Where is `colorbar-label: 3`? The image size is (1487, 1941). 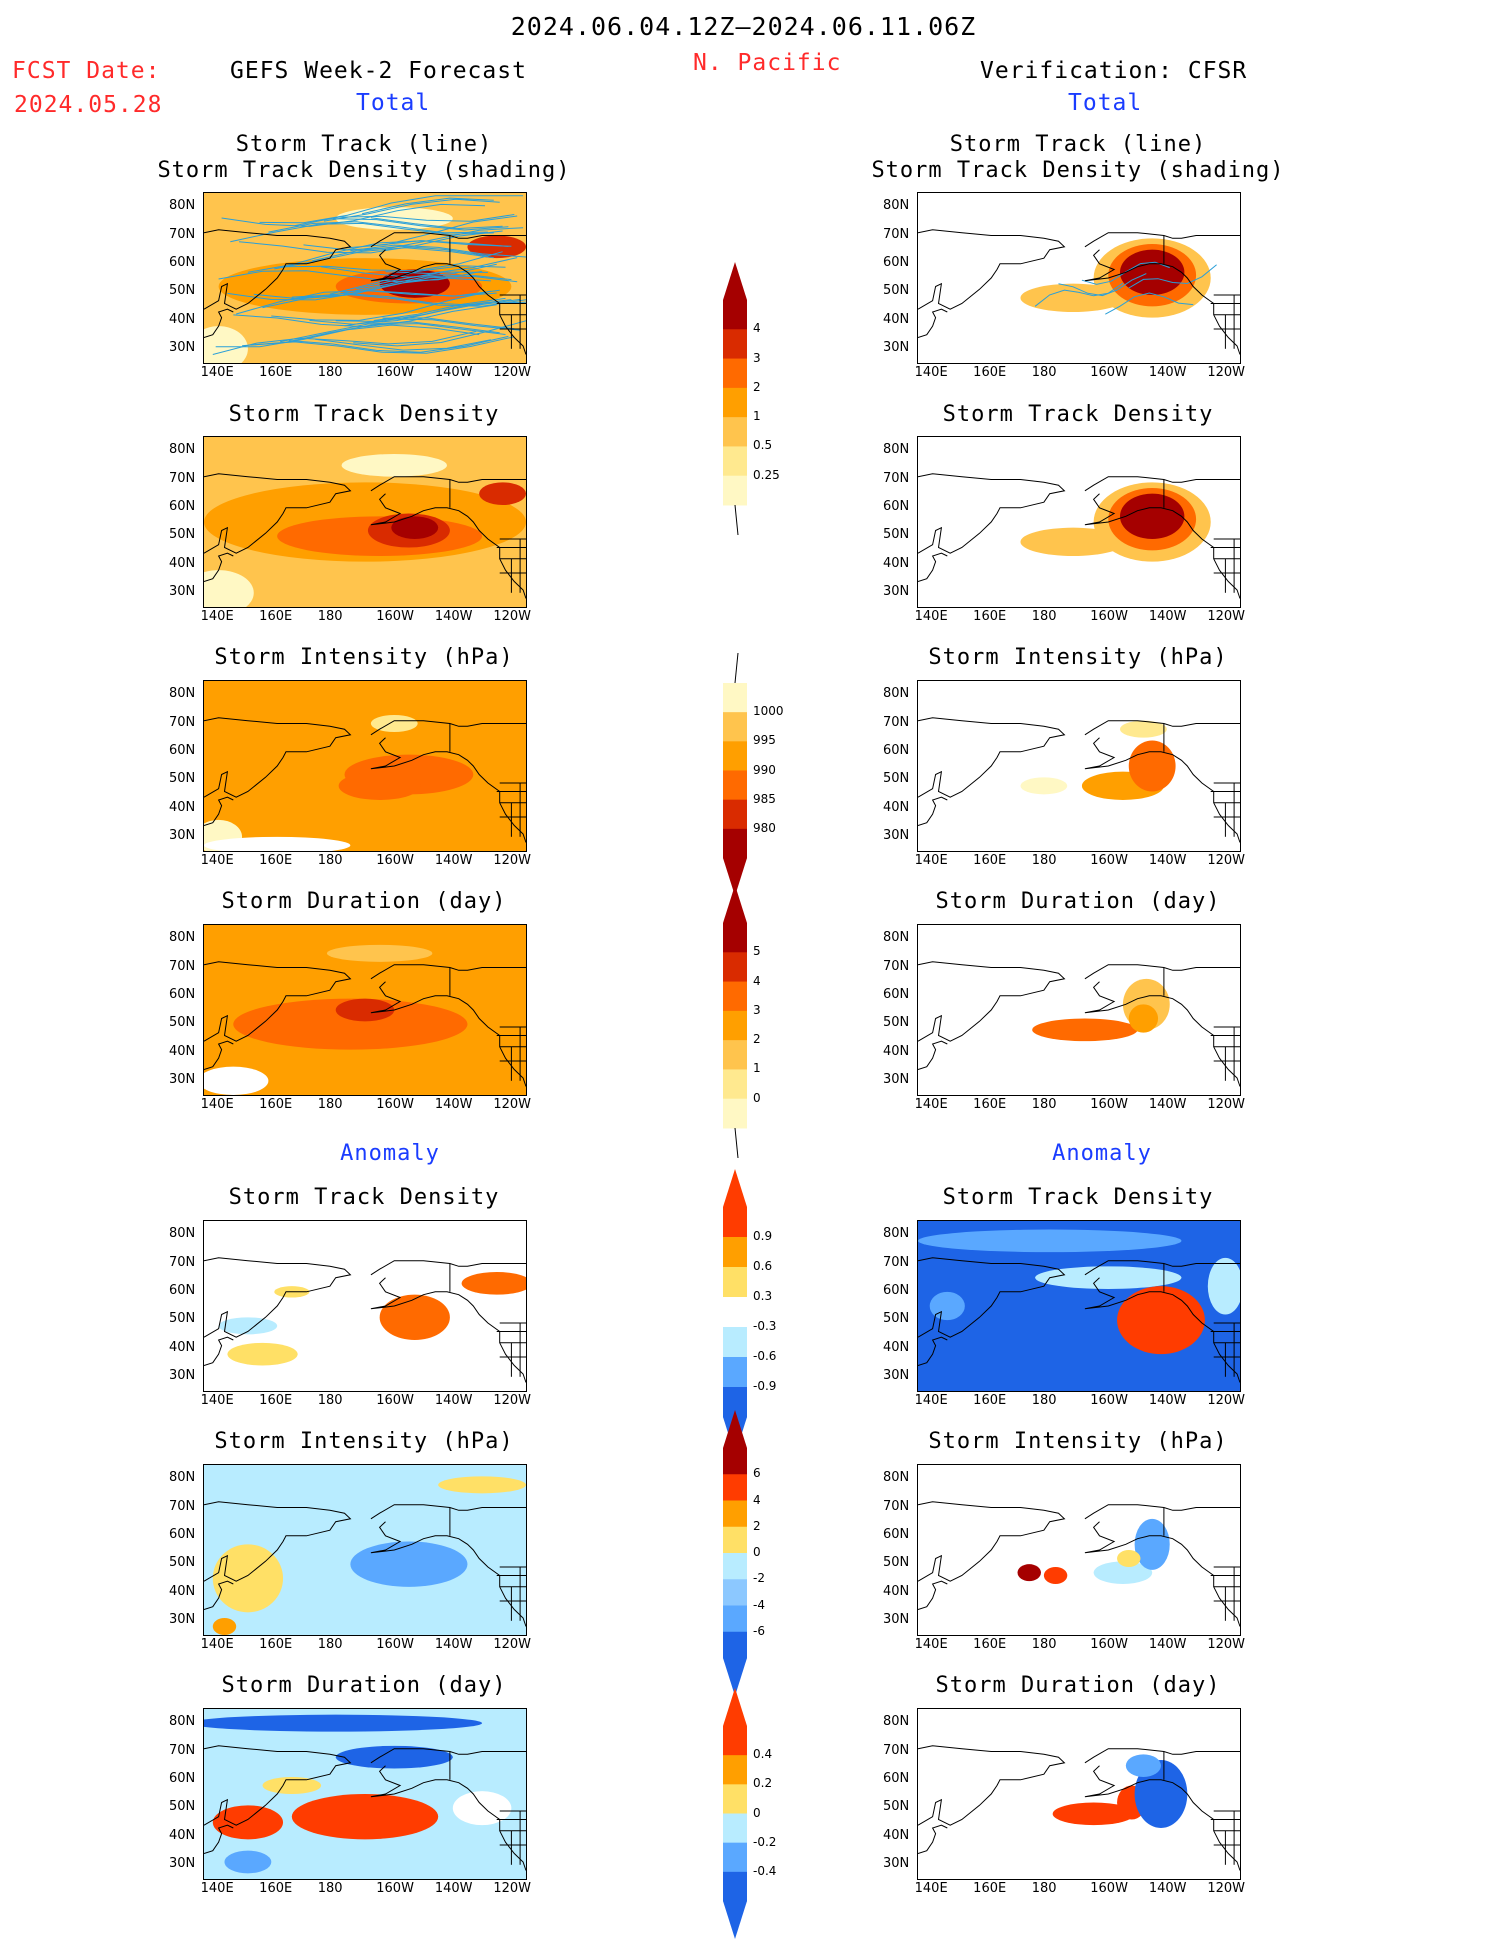 colorbar-label: 3 is located at coordinates (757, 1009).